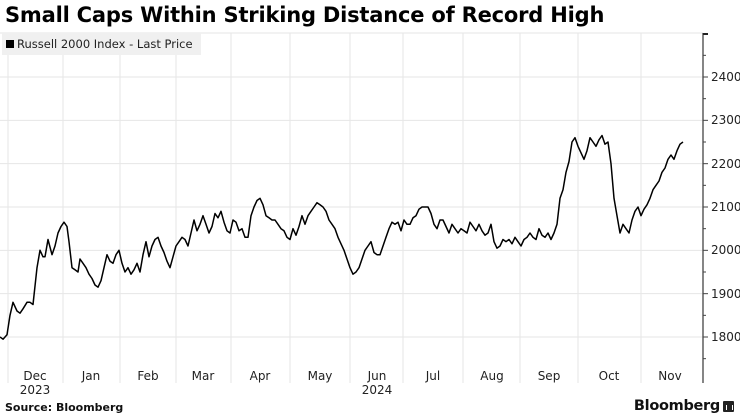 This screenshot has height=416, width=740. I want to click on legend-label: Russell 2000 Index - Last Price, so click(105, 44).